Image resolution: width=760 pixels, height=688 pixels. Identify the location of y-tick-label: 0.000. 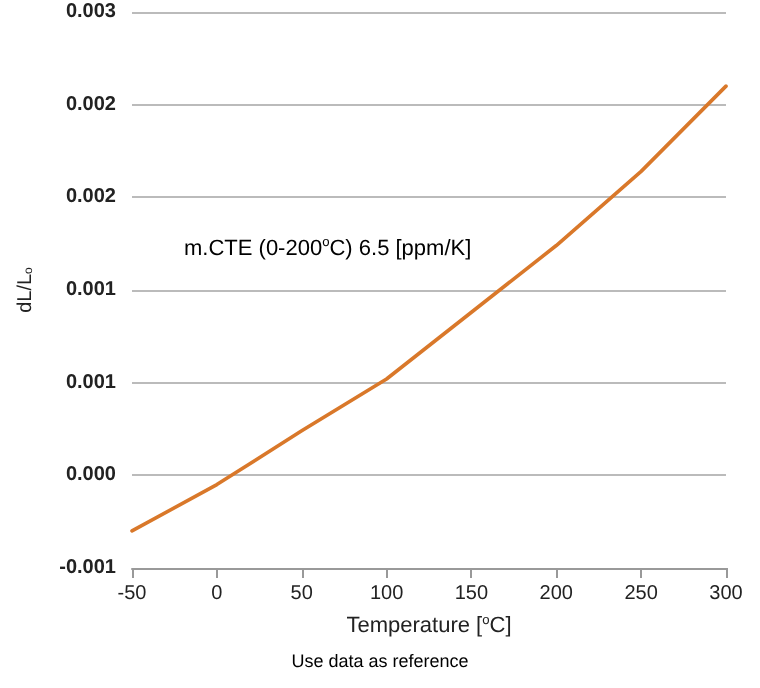
(91, 475).